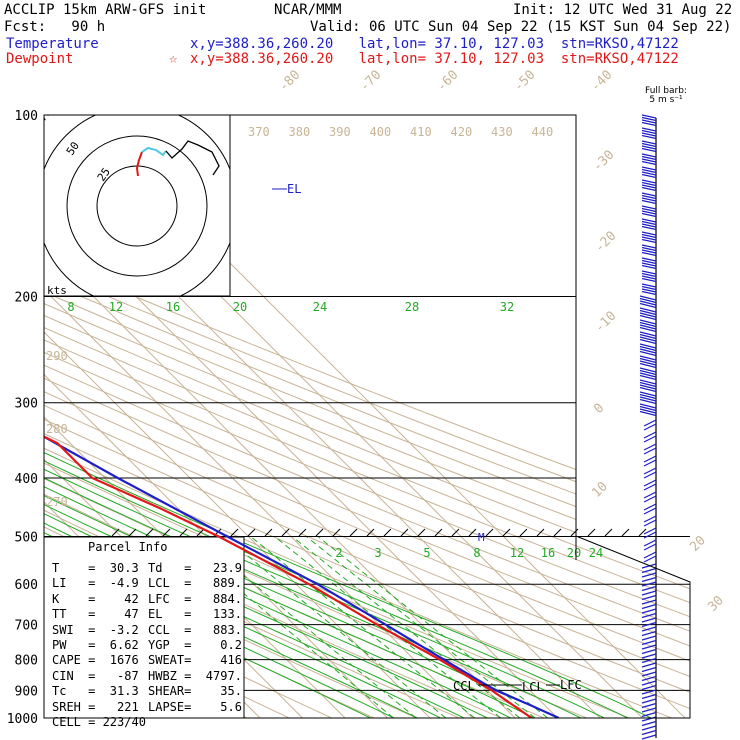 The width and height of the screenshot is (740, 740). Describe the element at coordinates (481, 537) in the screenshot. I see `m-marker: M` at that location.